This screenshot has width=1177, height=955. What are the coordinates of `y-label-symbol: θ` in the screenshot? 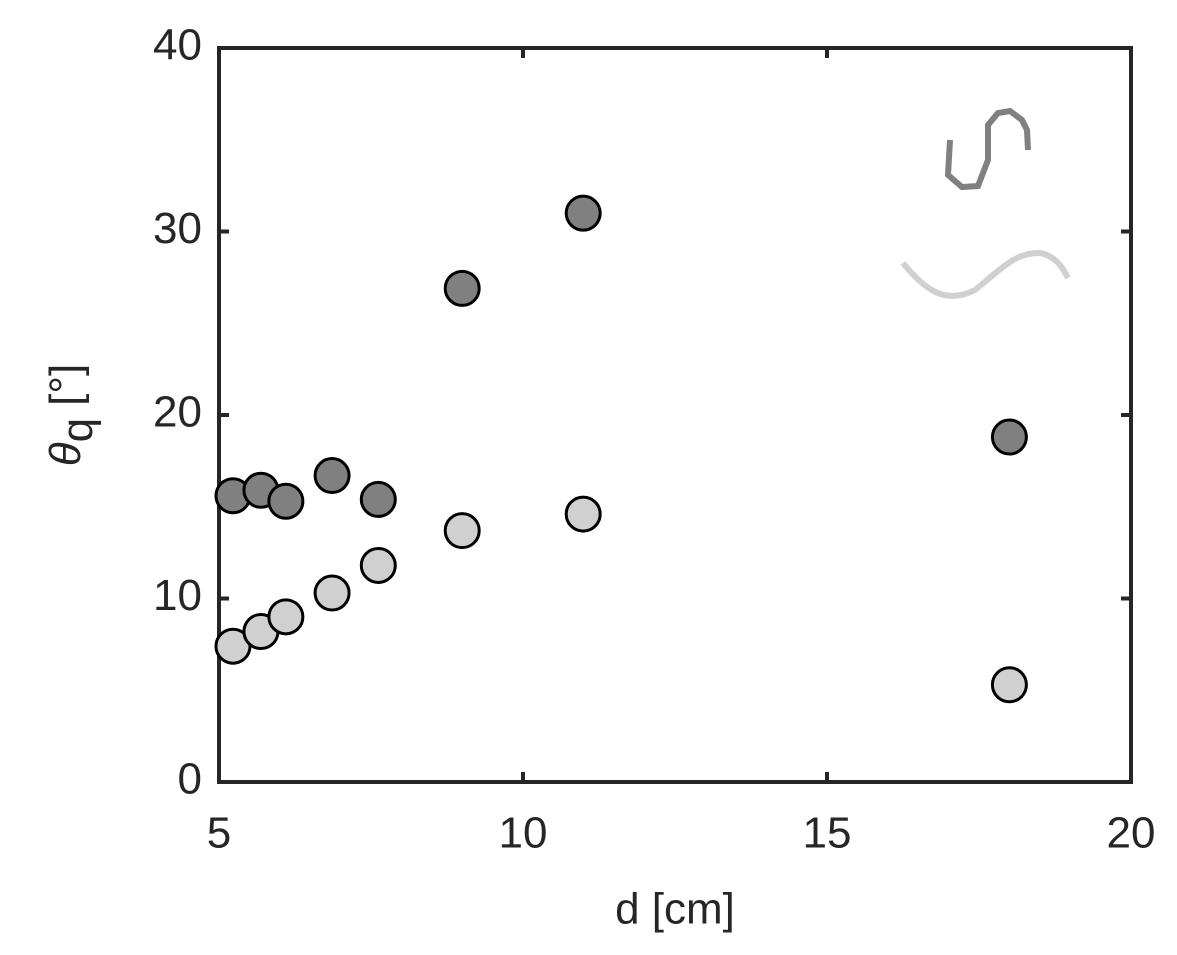 It's located at (65, 454).